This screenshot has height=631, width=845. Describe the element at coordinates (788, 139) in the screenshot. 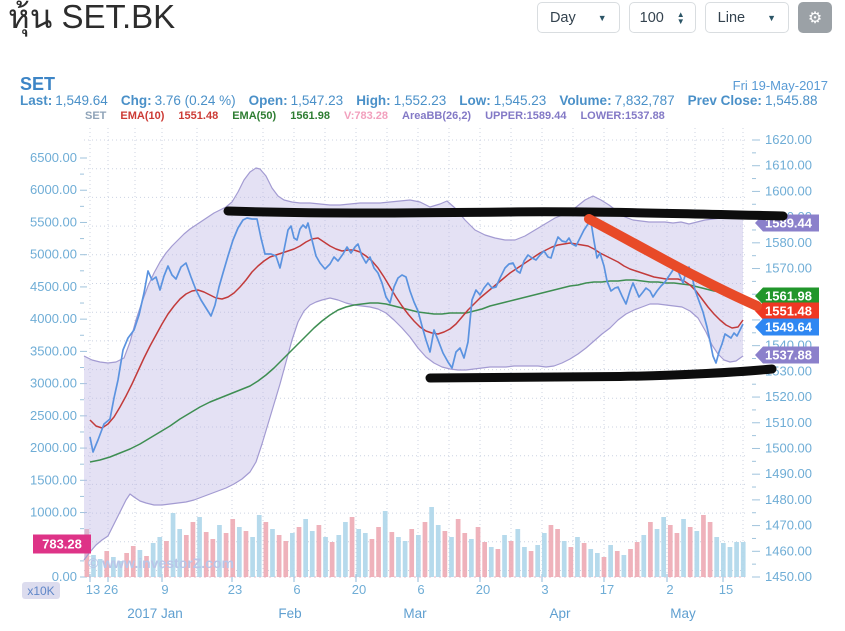

I see `price-axis-label: 1620.00` at that location.